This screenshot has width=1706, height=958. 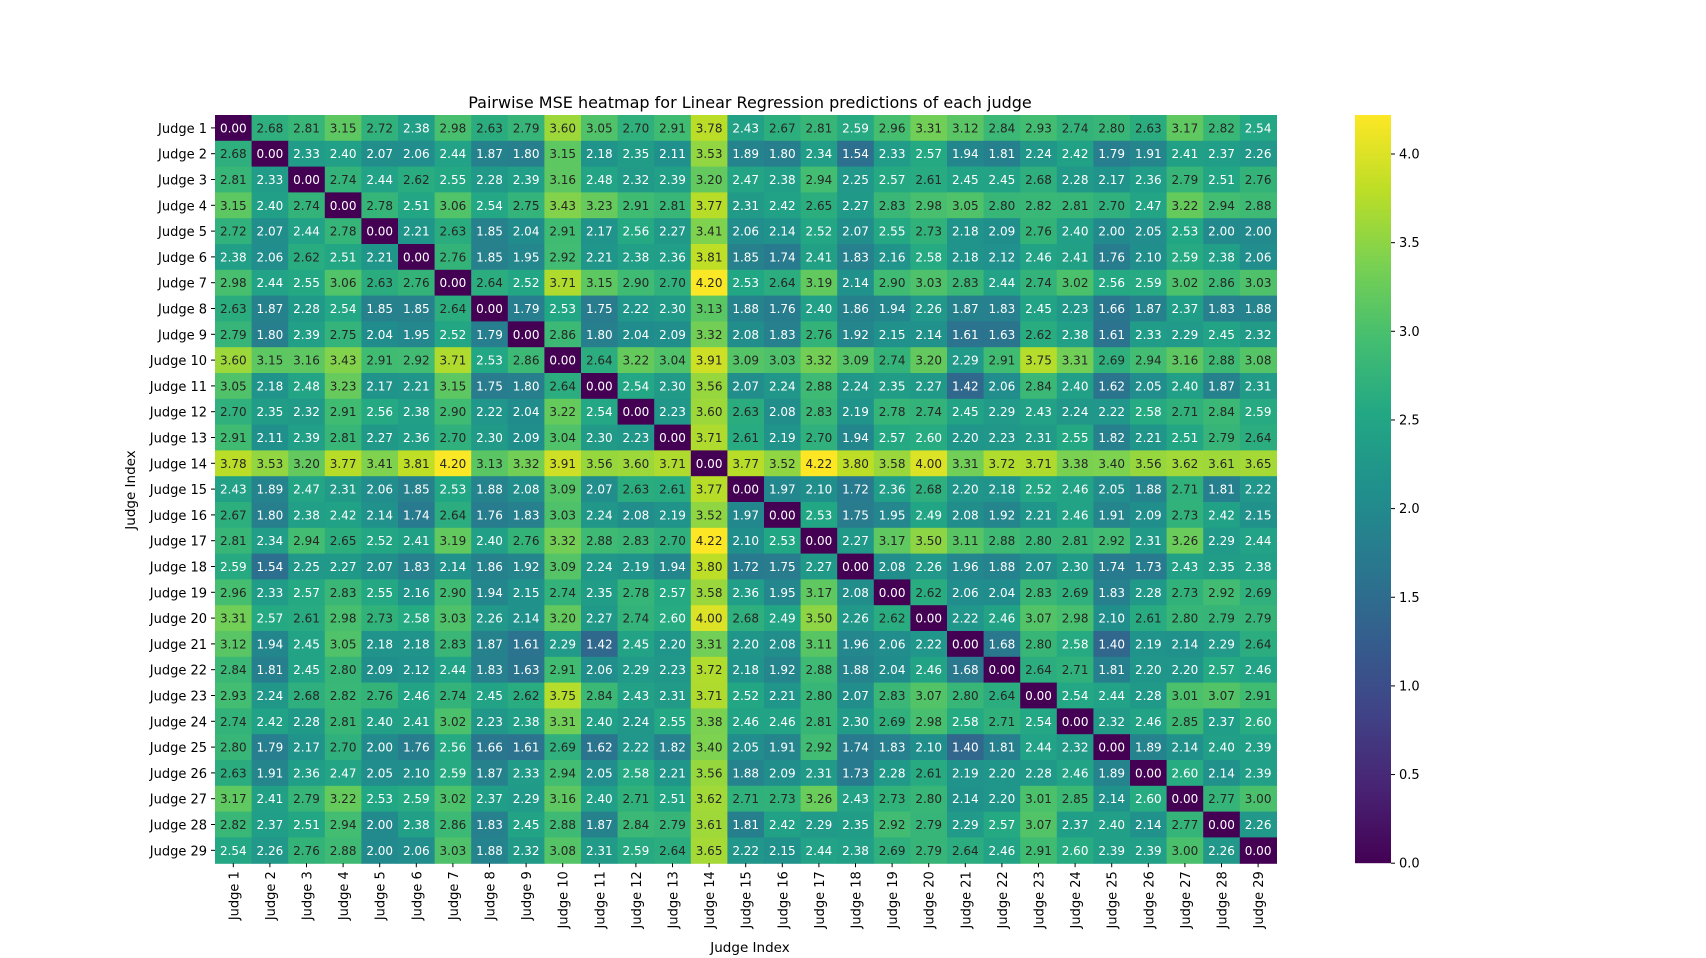 What do you see at coordinates (343, 464) in the screenshot?
I see `cell-value-label: 3.77` at bounding box center [343, 464].